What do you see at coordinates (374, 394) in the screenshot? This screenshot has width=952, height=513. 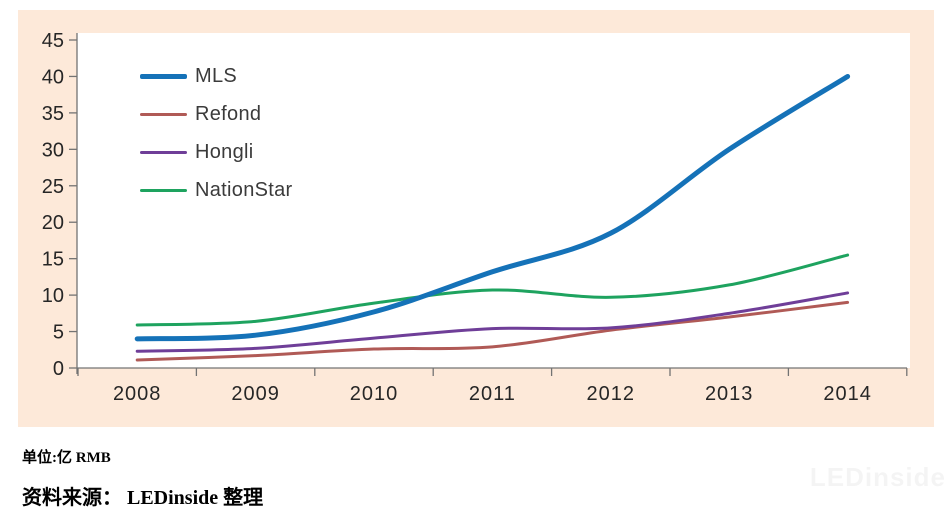 I see `x-tick-label: 2010` at bounding box center [374, 394].